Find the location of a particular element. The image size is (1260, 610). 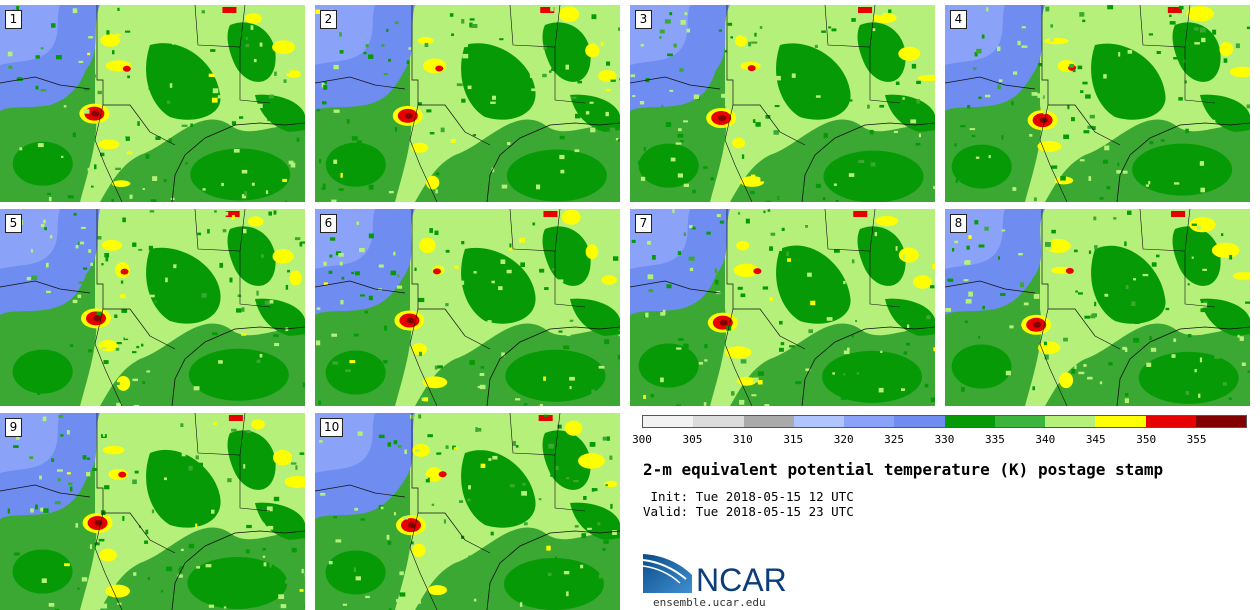

member-number-label: 4 is located at coordinates (958, 19).